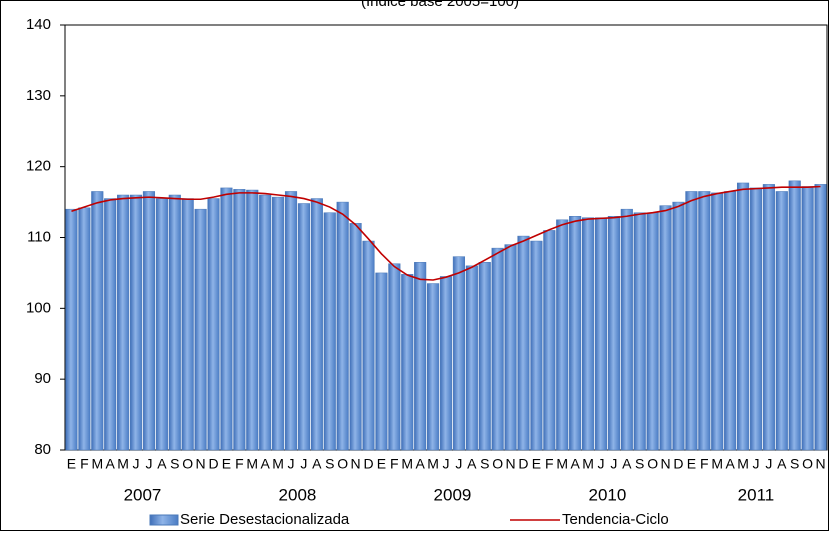 Image resolution: width=829 pixels, height=536 pixels. Describe the element at coordinates (143, 494) in the screenshot. I see `year-label: 2007` at that location.